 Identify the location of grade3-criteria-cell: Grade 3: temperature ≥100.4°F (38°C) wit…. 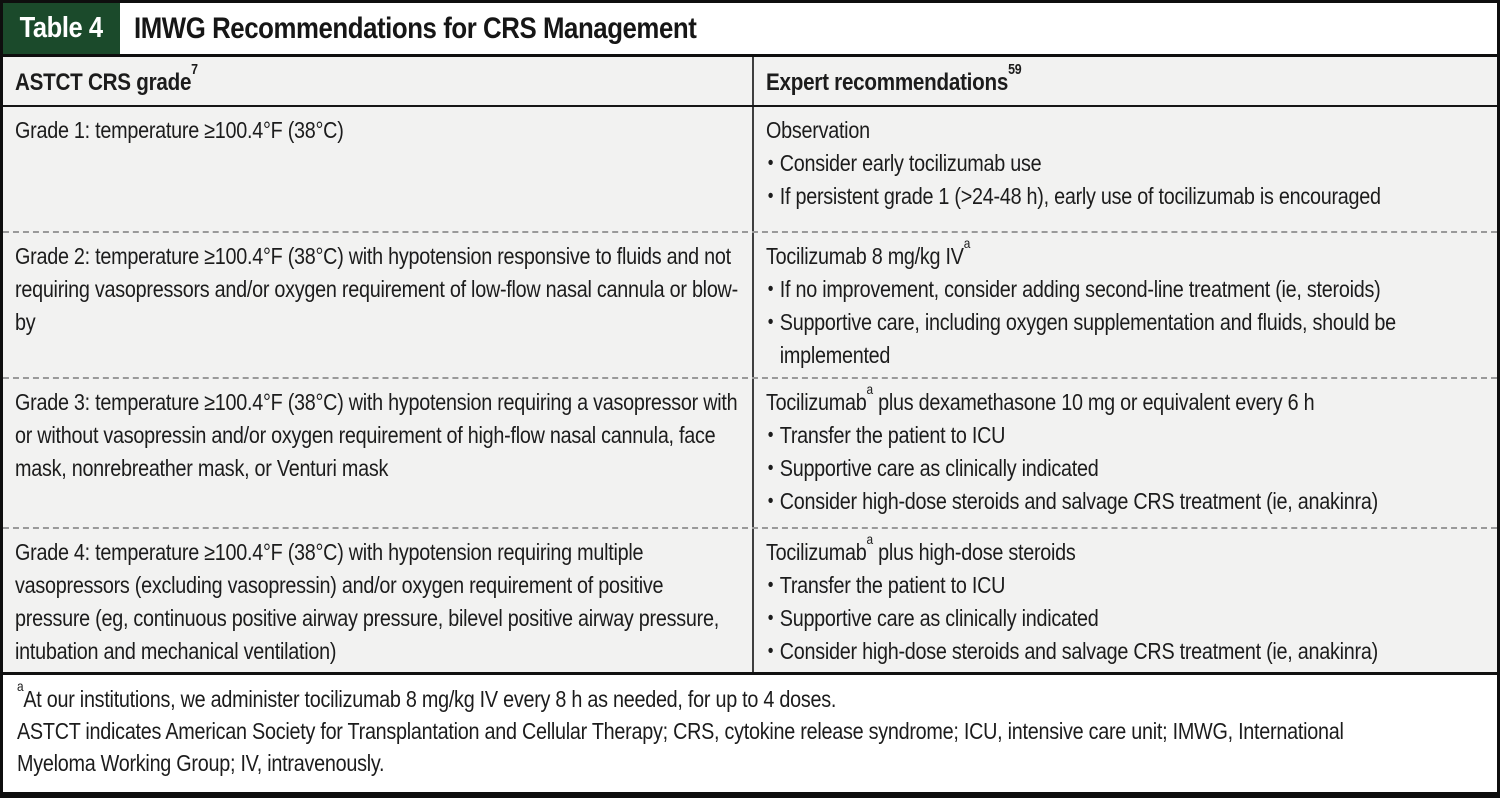
(378, 453).